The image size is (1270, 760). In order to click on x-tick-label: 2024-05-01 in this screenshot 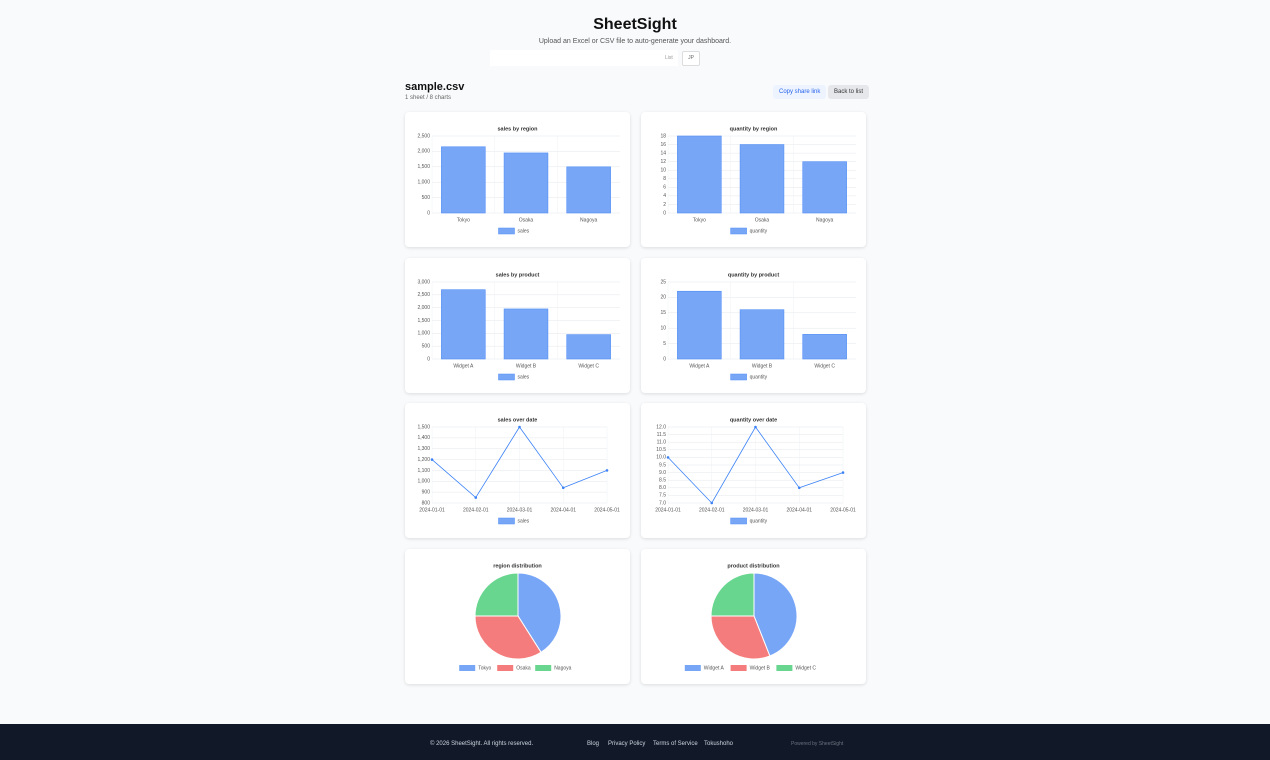, I will do `click(843, 510)`.